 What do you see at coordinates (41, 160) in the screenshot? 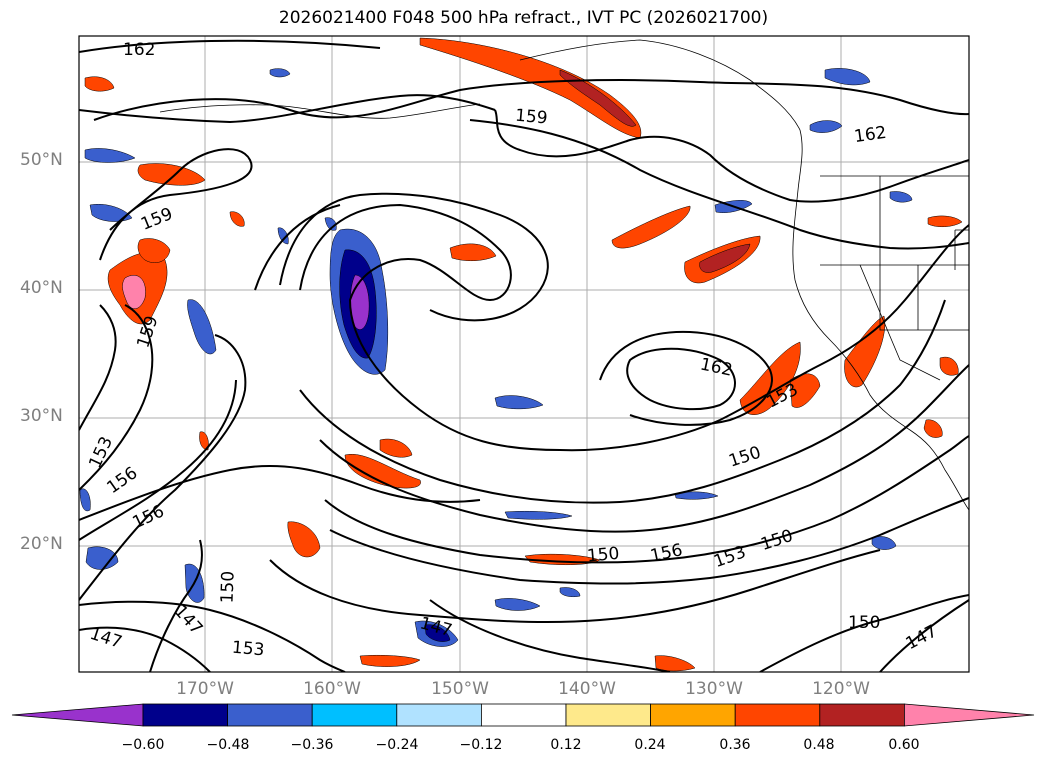
I see `lat-label: 50°N` at bounding box center [41, 160].